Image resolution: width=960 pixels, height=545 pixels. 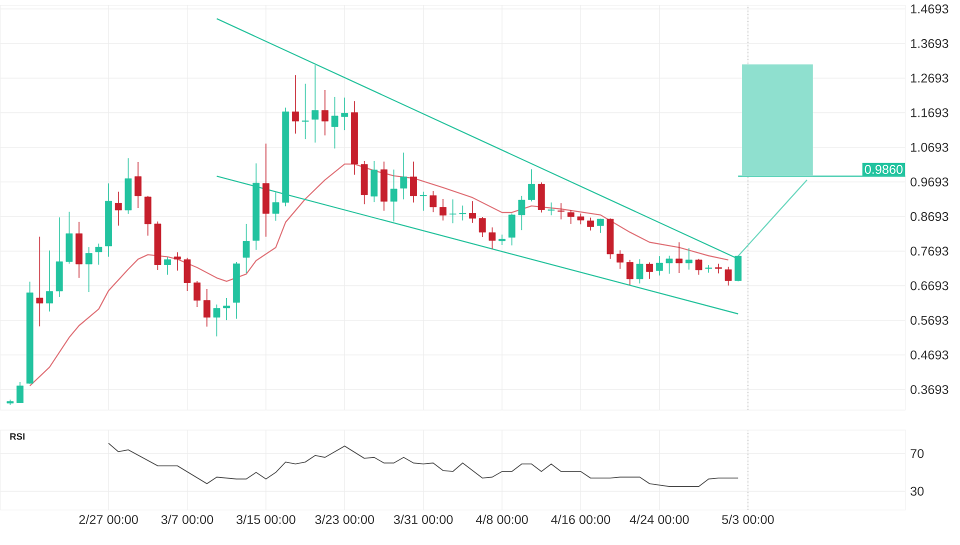 I want to click on y-tick-label: 1.2693, so click(x=929, y=78).